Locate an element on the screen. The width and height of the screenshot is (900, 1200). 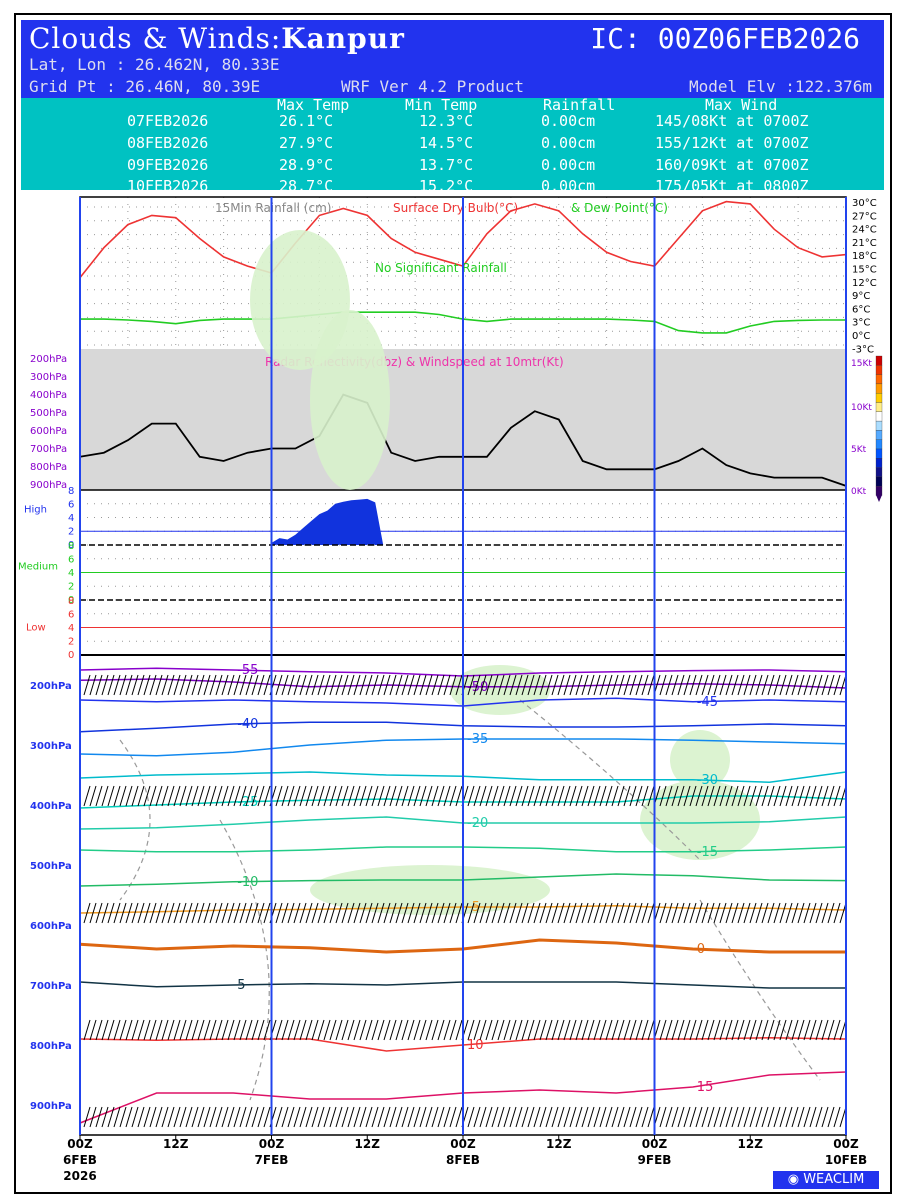
row-wind: 175/05Kt at 0800Z is located at coordinates (732, 186).